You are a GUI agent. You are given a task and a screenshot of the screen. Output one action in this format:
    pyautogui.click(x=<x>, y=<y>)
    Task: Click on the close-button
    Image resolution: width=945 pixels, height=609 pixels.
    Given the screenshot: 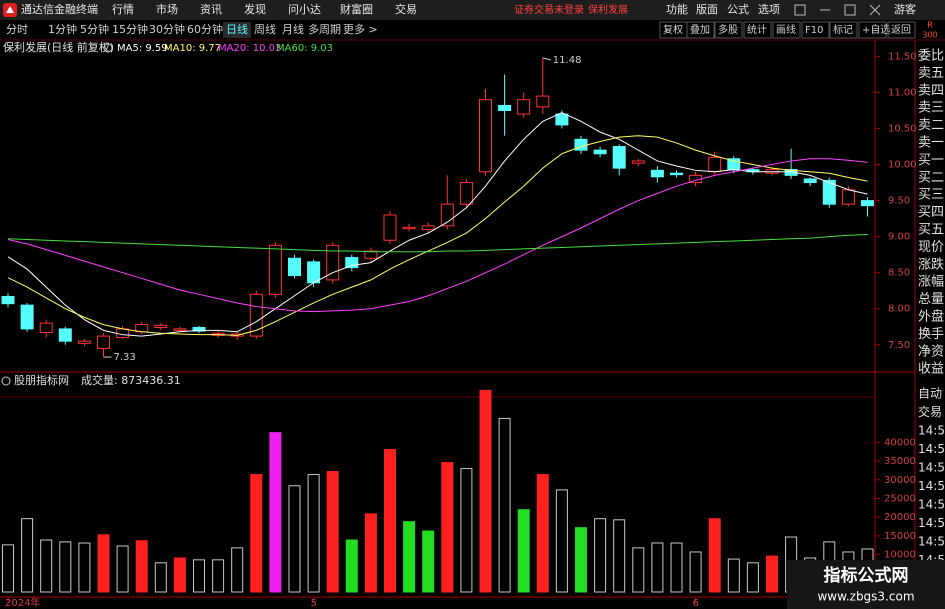 What is the action you would take?
    pyautogui.click(x=875, y=10)
    